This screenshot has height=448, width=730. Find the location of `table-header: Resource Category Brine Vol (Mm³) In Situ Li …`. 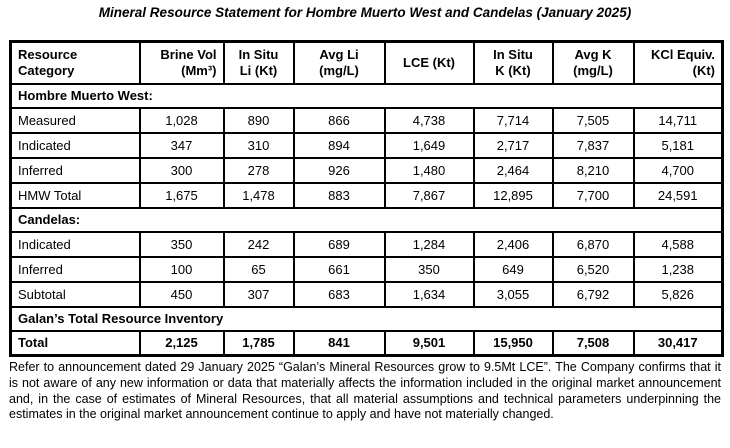

table-header: Resource Category Brine Vol (Mm³) In Situ Li … is located at coordinates (366, 62).